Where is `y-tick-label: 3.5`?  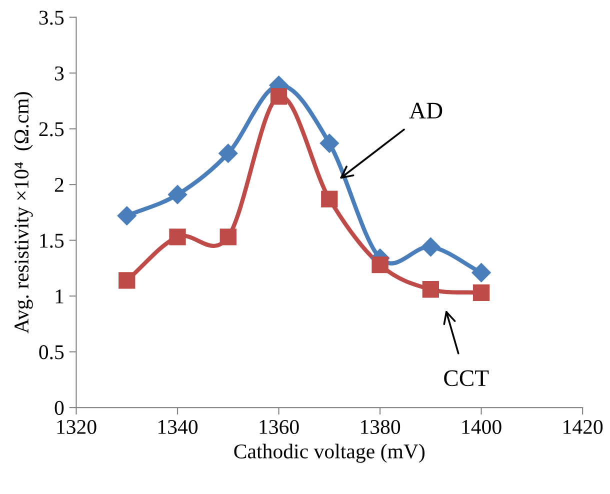
y-tick-label: 3.5 is located at coordinates (51, 17).